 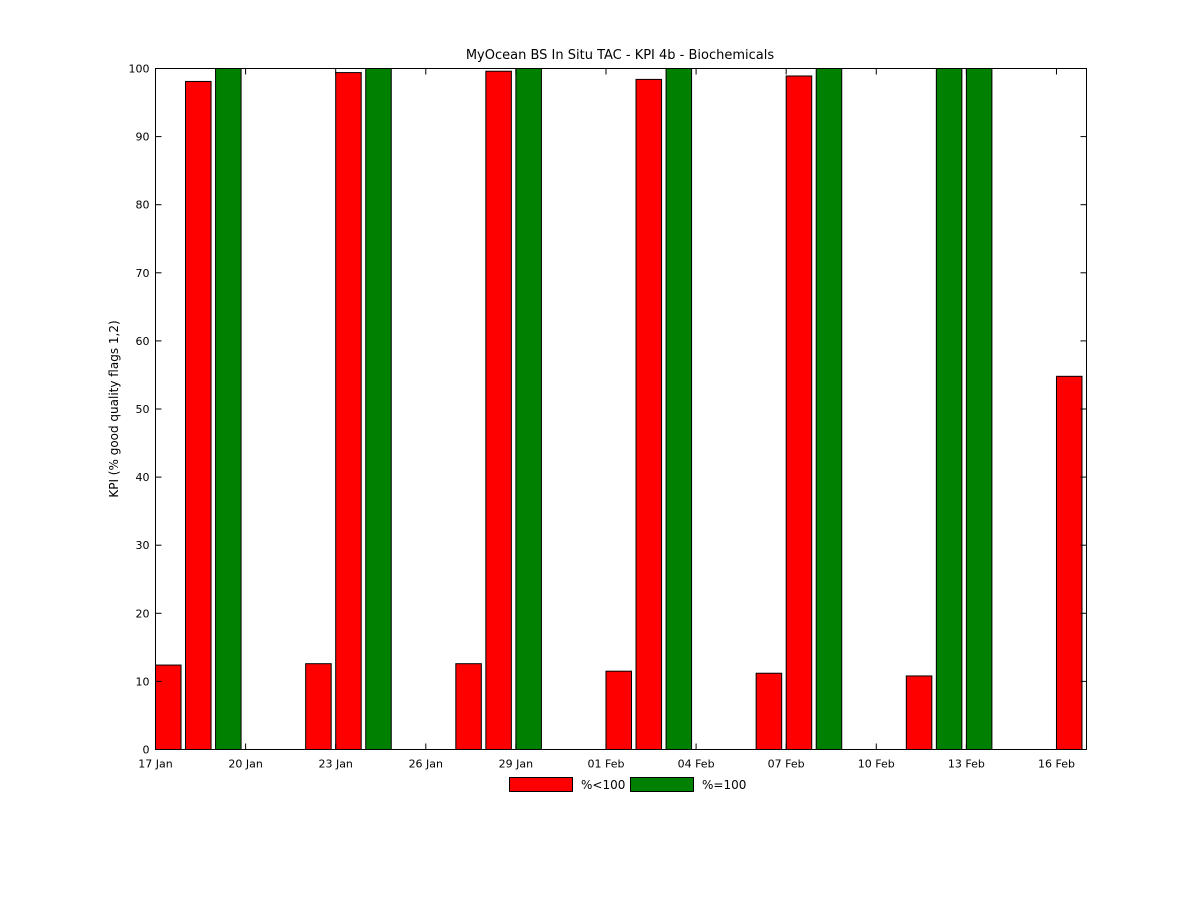 I want to click on x-tick-label-1: 20 Jan, so click(x=245, y=764).